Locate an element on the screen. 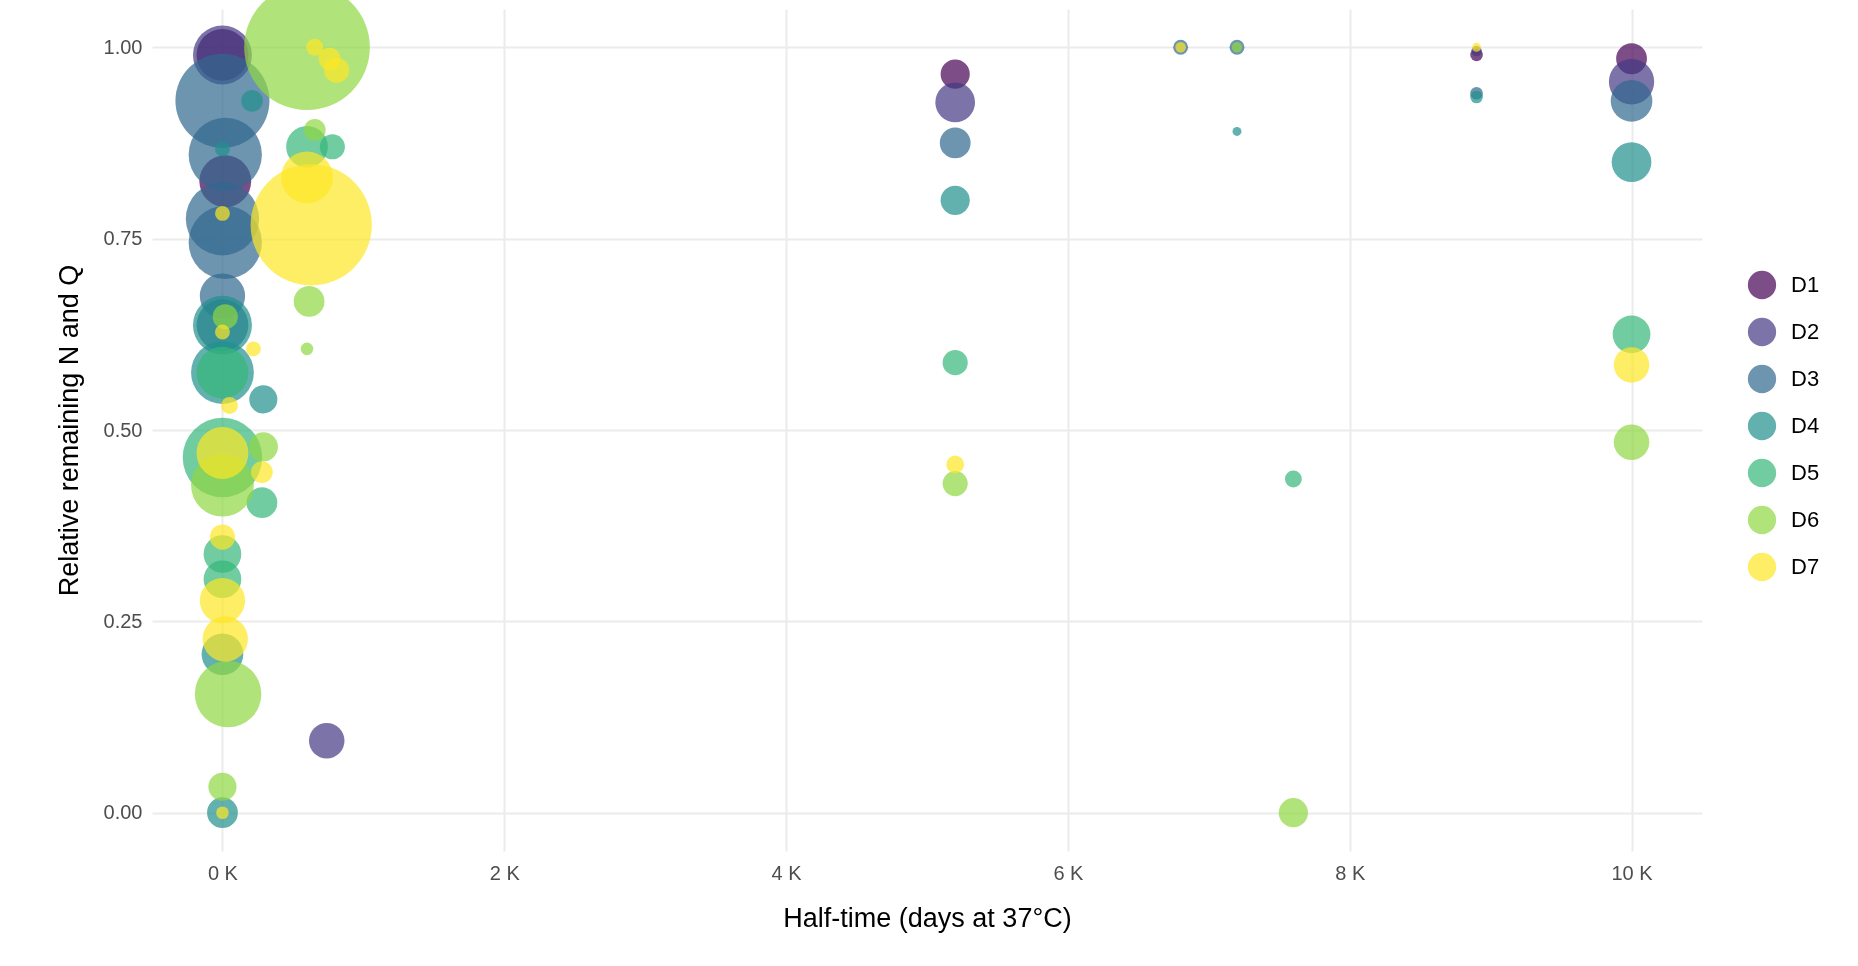 The image size is (1858, 966). legend-label: D3 is located at coordinates (1805, 378).